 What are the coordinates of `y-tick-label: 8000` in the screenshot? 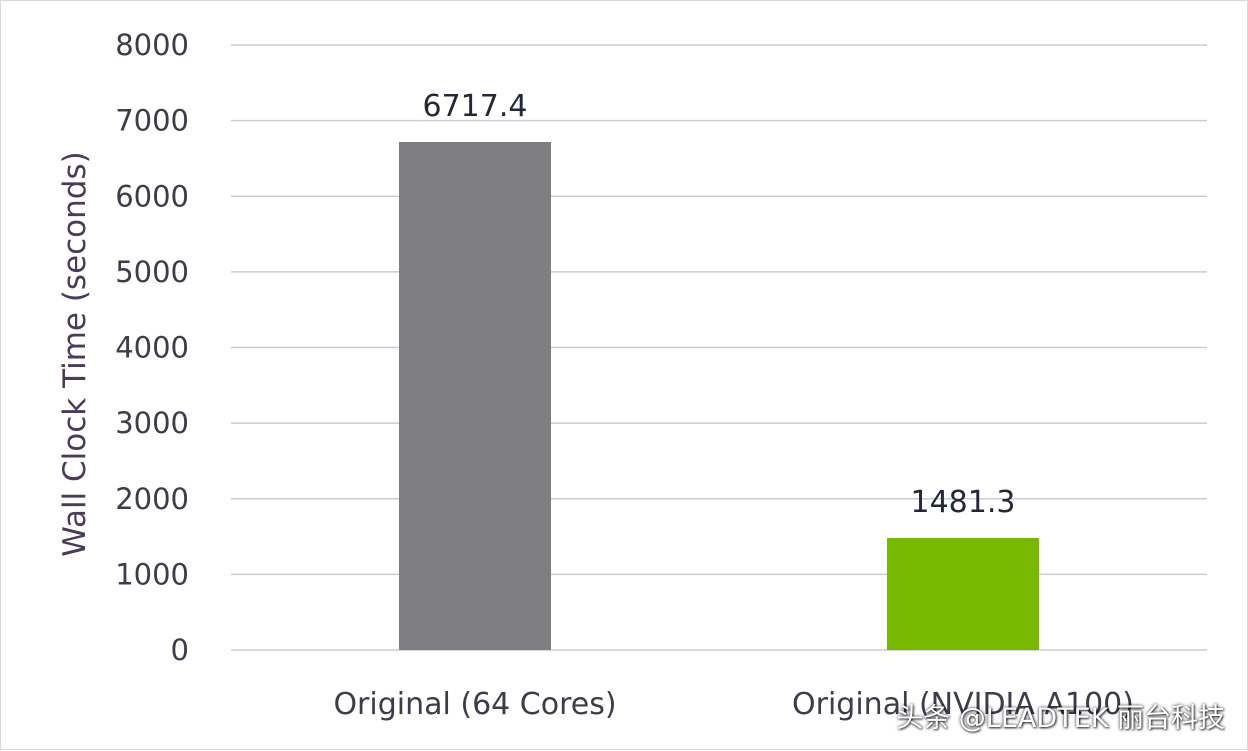 It's located at (152, 45).